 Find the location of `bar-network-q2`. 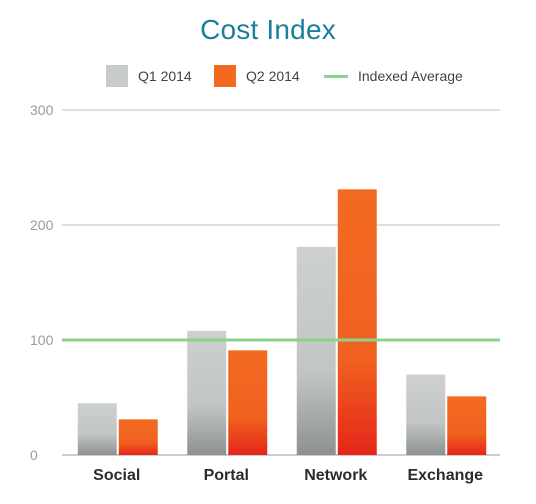

bar-network-q2 is located at coordinates (357, 322).